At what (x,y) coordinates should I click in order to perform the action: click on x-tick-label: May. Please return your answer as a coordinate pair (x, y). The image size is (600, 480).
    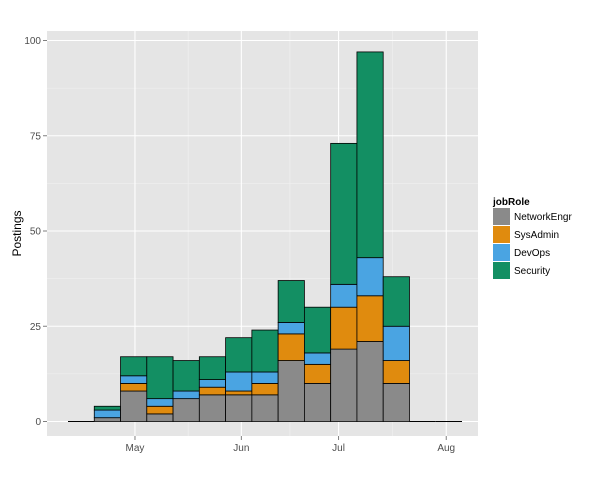
    Looking at the image, I should click on (135, 448).